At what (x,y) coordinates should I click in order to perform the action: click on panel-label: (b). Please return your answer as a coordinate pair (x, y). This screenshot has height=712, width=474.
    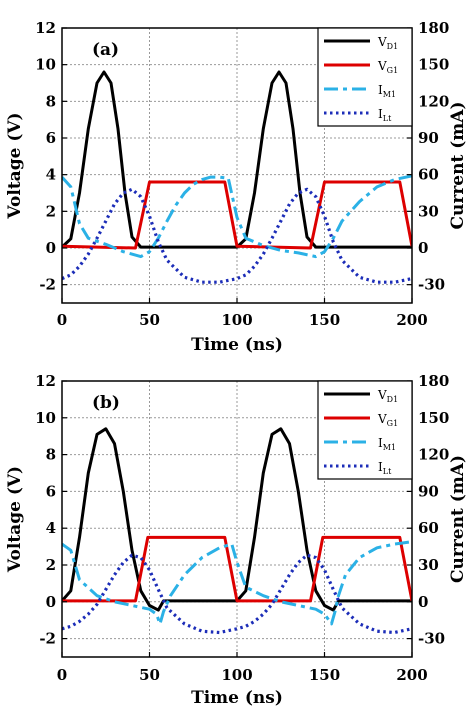
    Looking at the image, I should click on (106, 403).